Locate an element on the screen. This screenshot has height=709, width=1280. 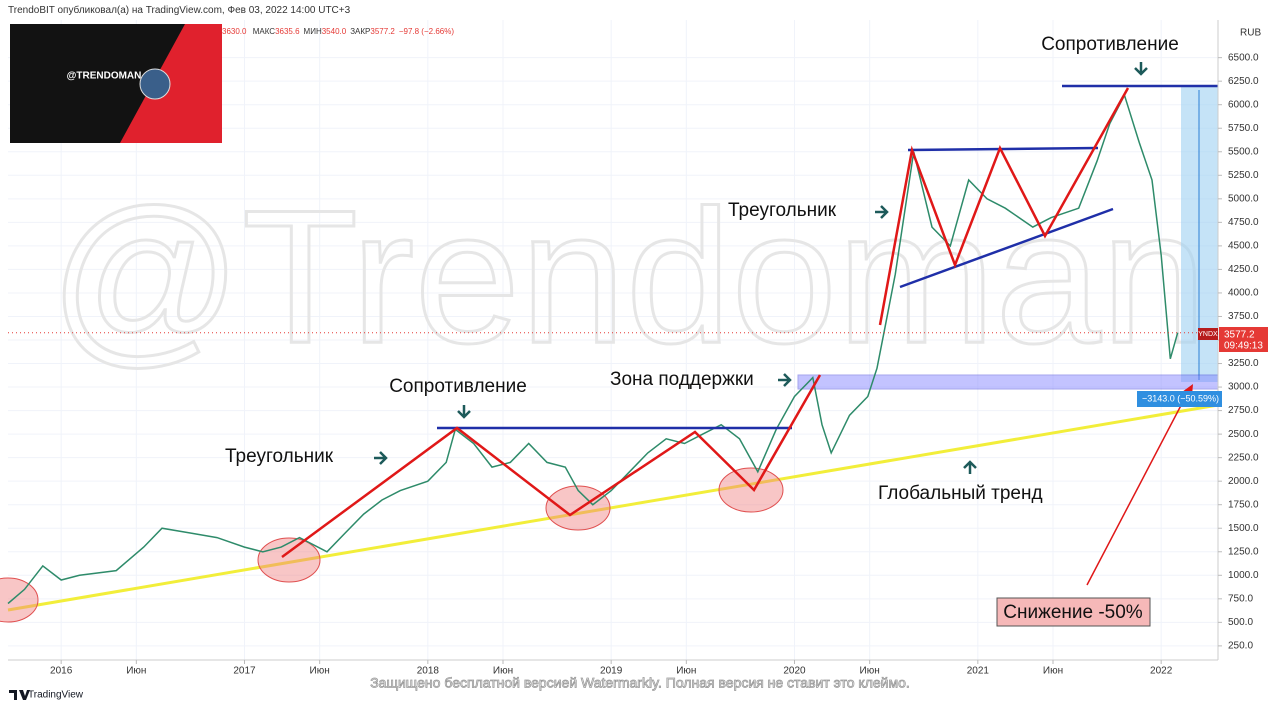
measure-box is located at coordinates (1179, 399).